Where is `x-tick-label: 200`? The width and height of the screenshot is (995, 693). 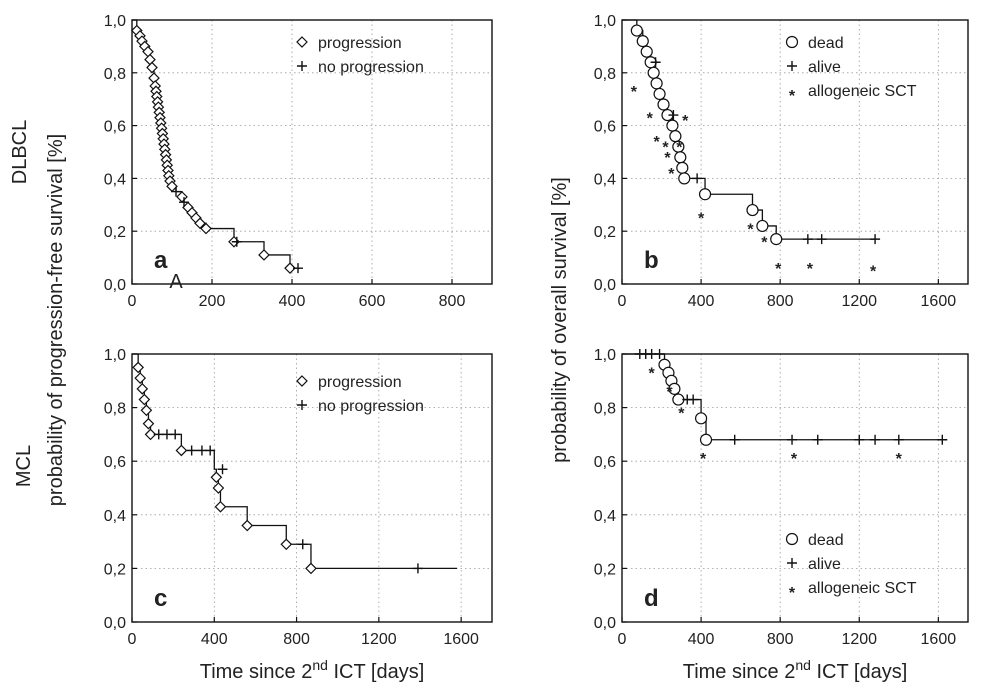
x-tick-label: 200 is located at coordinates (212, 301).